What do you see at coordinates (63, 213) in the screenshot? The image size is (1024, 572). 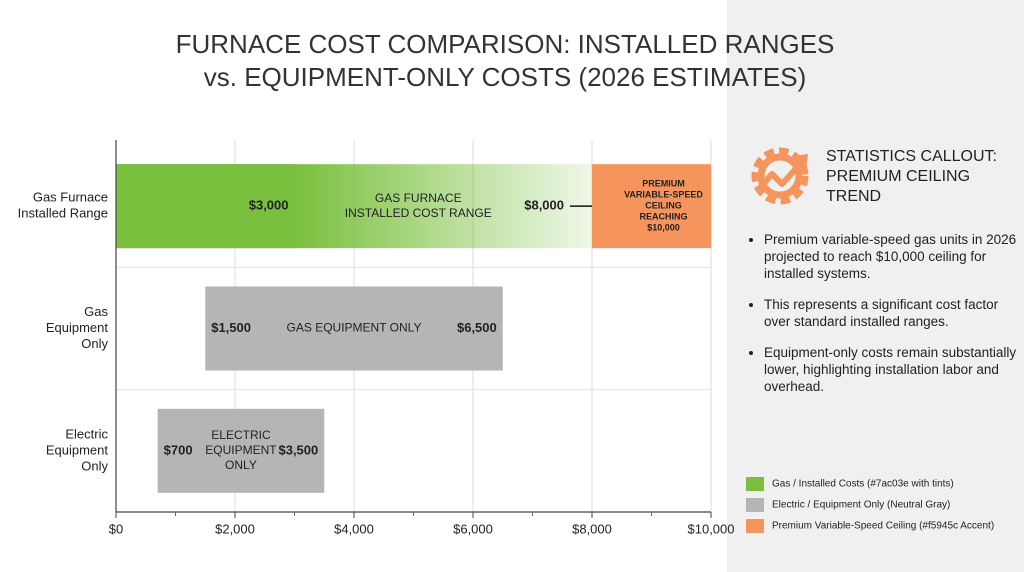 I see `category-label: Installed Range` at bounding box center [63, 213].